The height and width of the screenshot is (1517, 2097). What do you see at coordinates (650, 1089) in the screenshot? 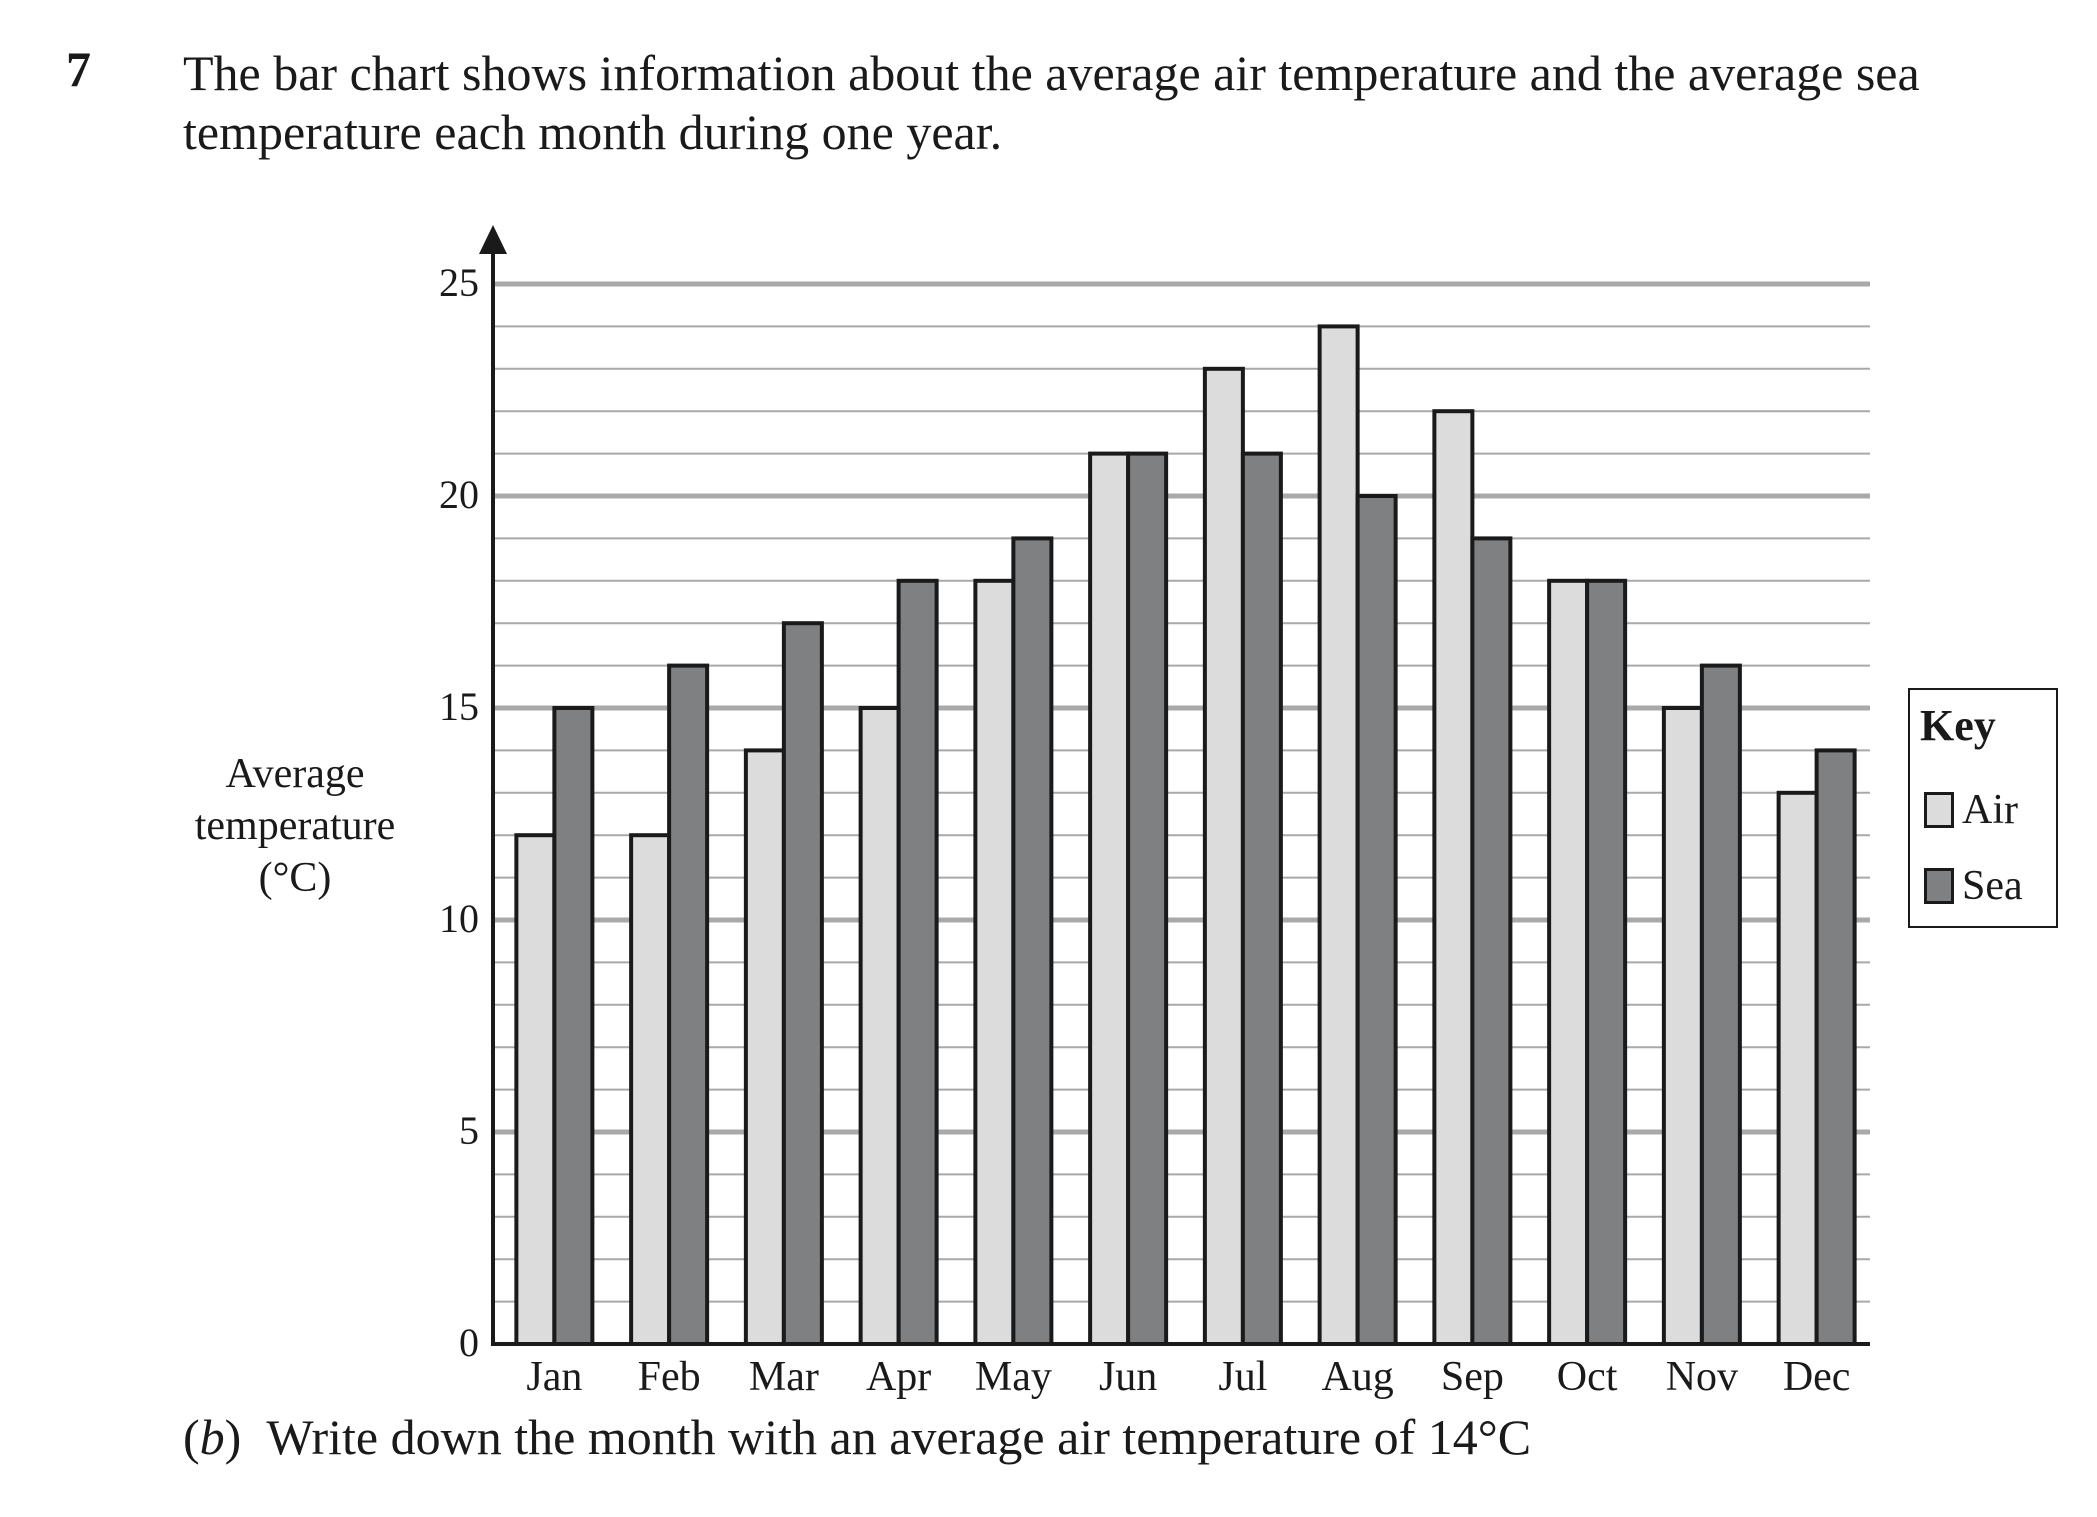
I see `bar-air-feb` at bounding box center [650, 1089].